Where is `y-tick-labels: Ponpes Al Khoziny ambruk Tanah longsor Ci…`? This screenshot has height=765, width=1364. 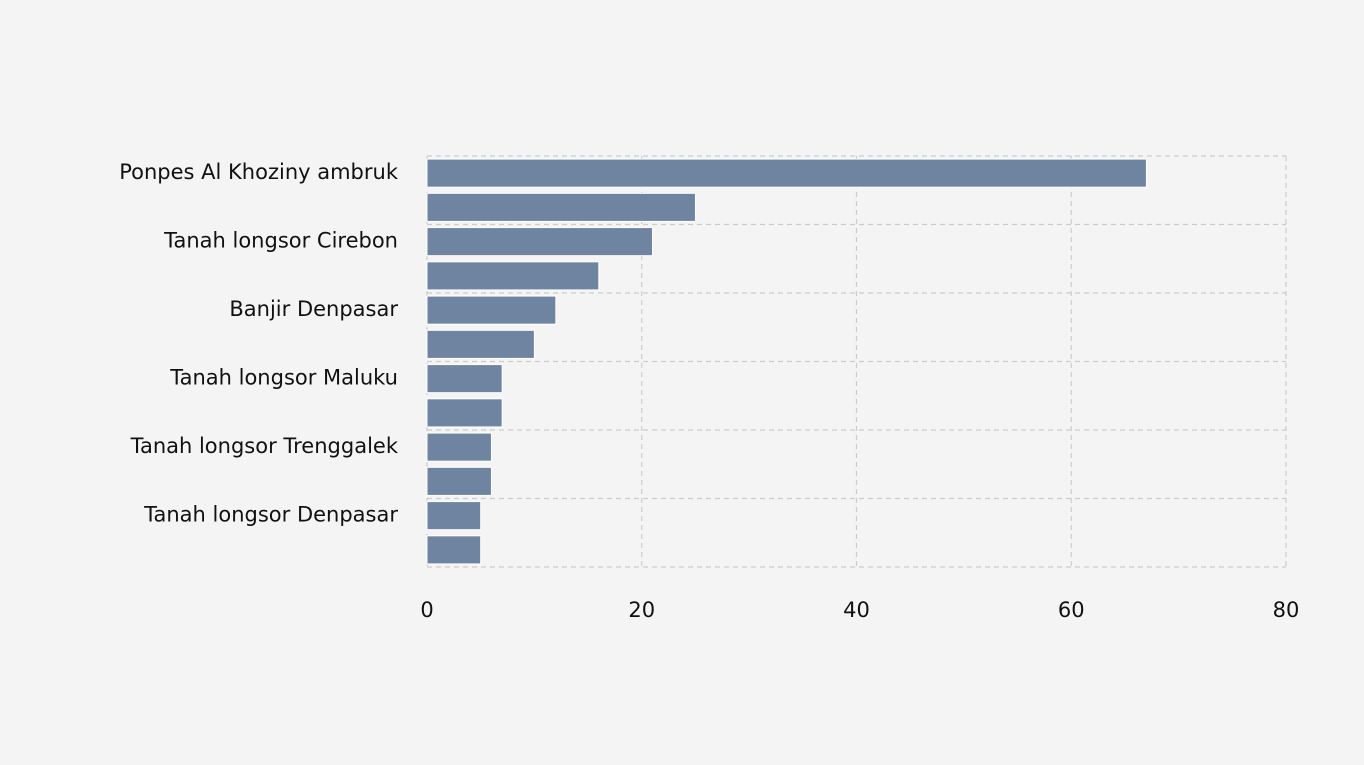
y-tick-labels: Ponpes Al Khoziny ambruk Tanah longsor Ci… is located at coordinates (259, 343).